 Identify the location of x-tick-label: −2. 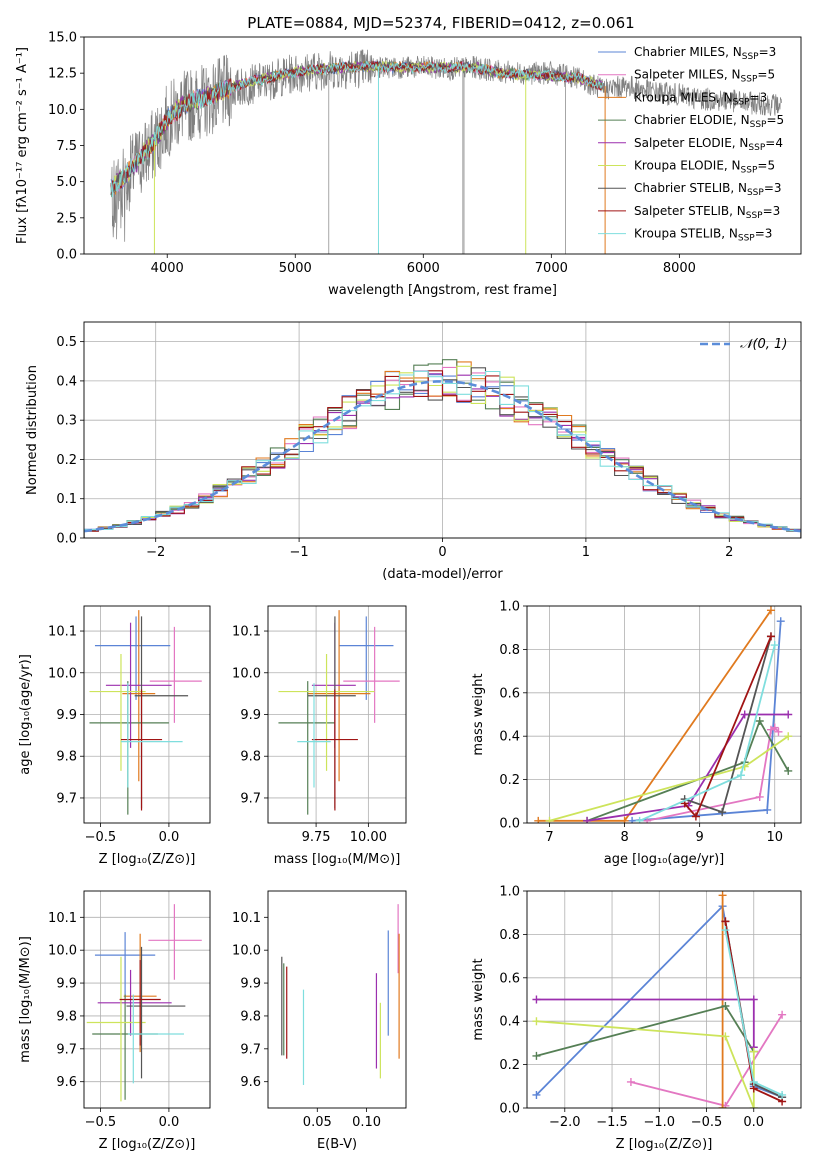
(155, 552).